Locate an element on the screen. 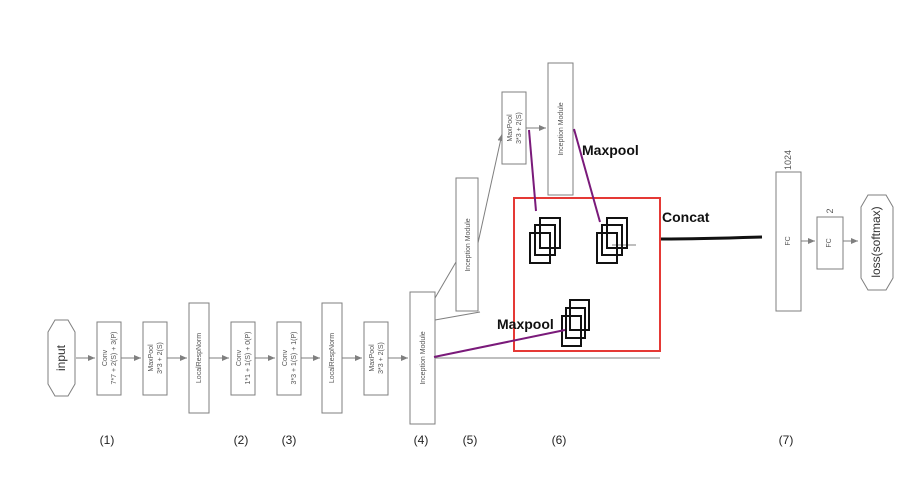 This screenshot has height=480, width=919. localrespnorm1-block: LocalRespNorm is located at coordinates (199, 358).